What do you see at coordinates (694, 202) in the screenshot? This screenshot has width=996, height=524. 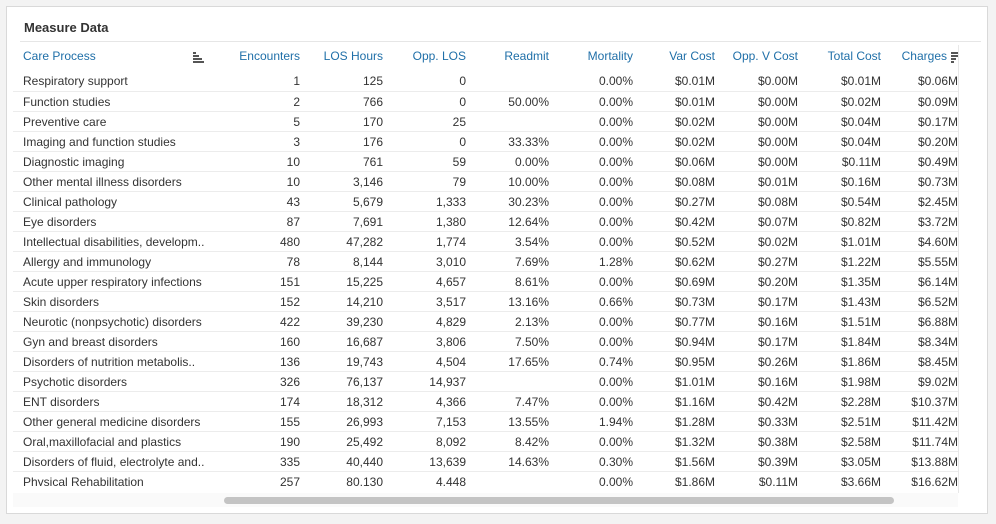 I see `cell-var-cost: $0.27M` at bounding box center [694, 202].